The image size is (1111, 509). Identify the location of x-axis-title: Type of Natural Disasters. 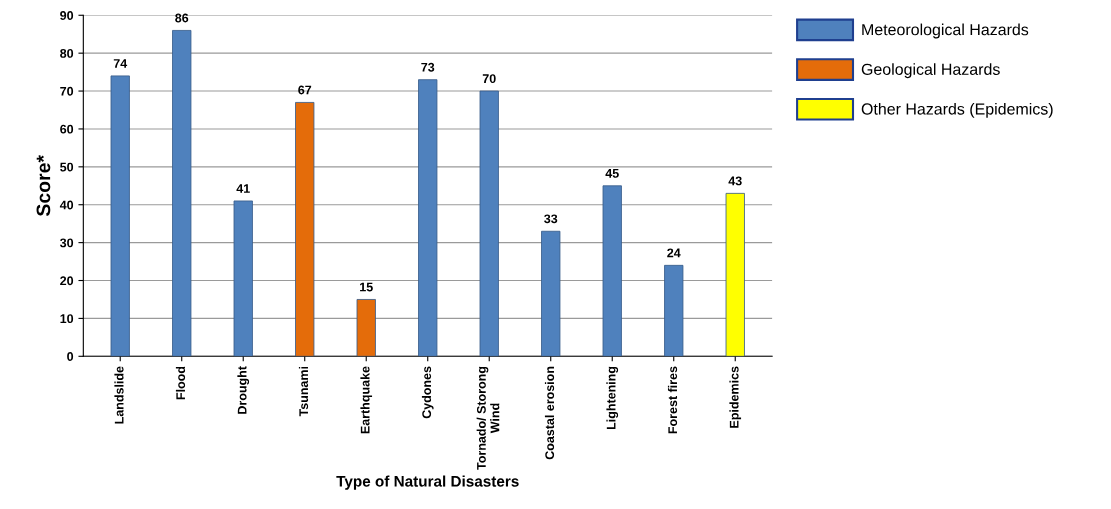
(427, 482).